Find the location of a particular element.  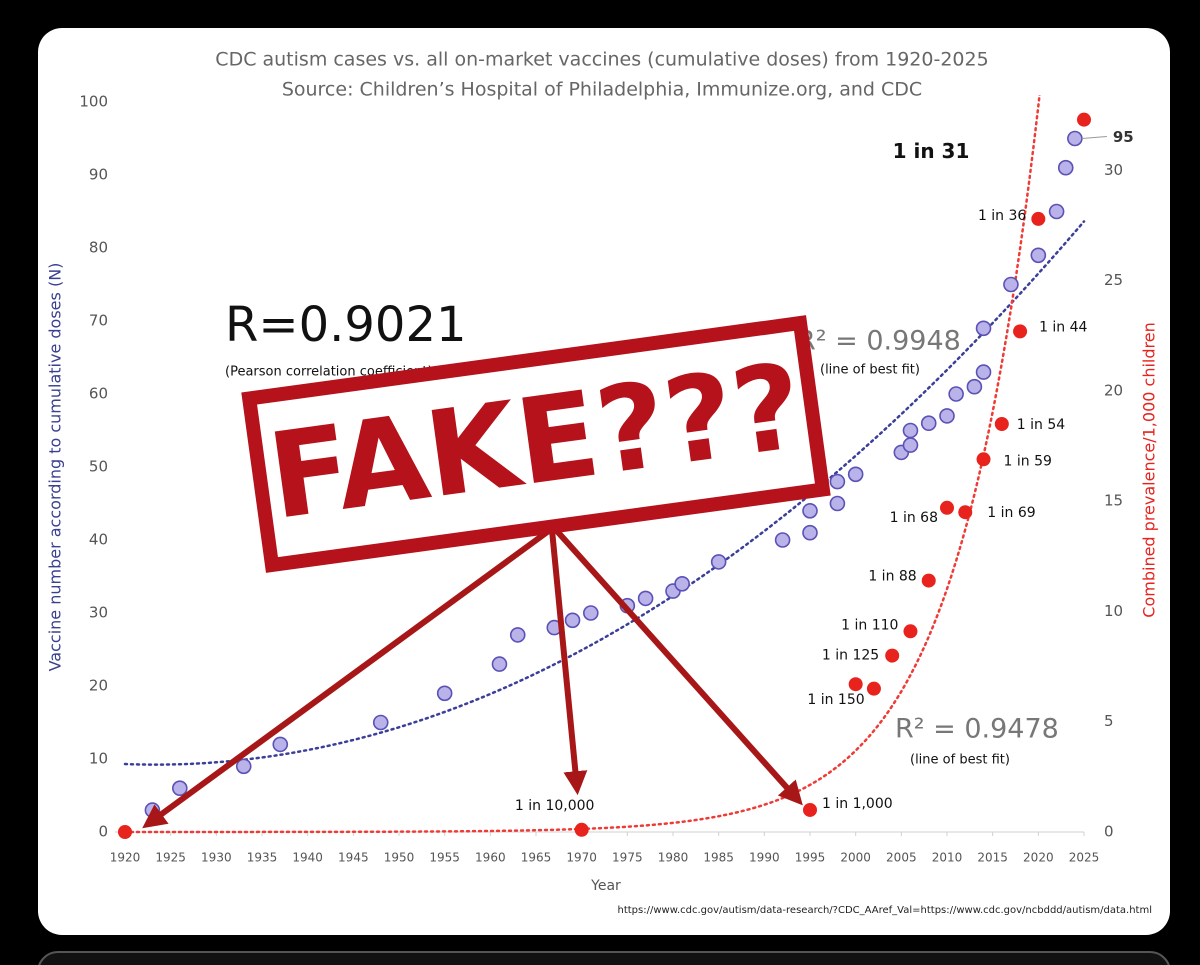

x-tick-label: 1930 is located at coordinates (216, 858).